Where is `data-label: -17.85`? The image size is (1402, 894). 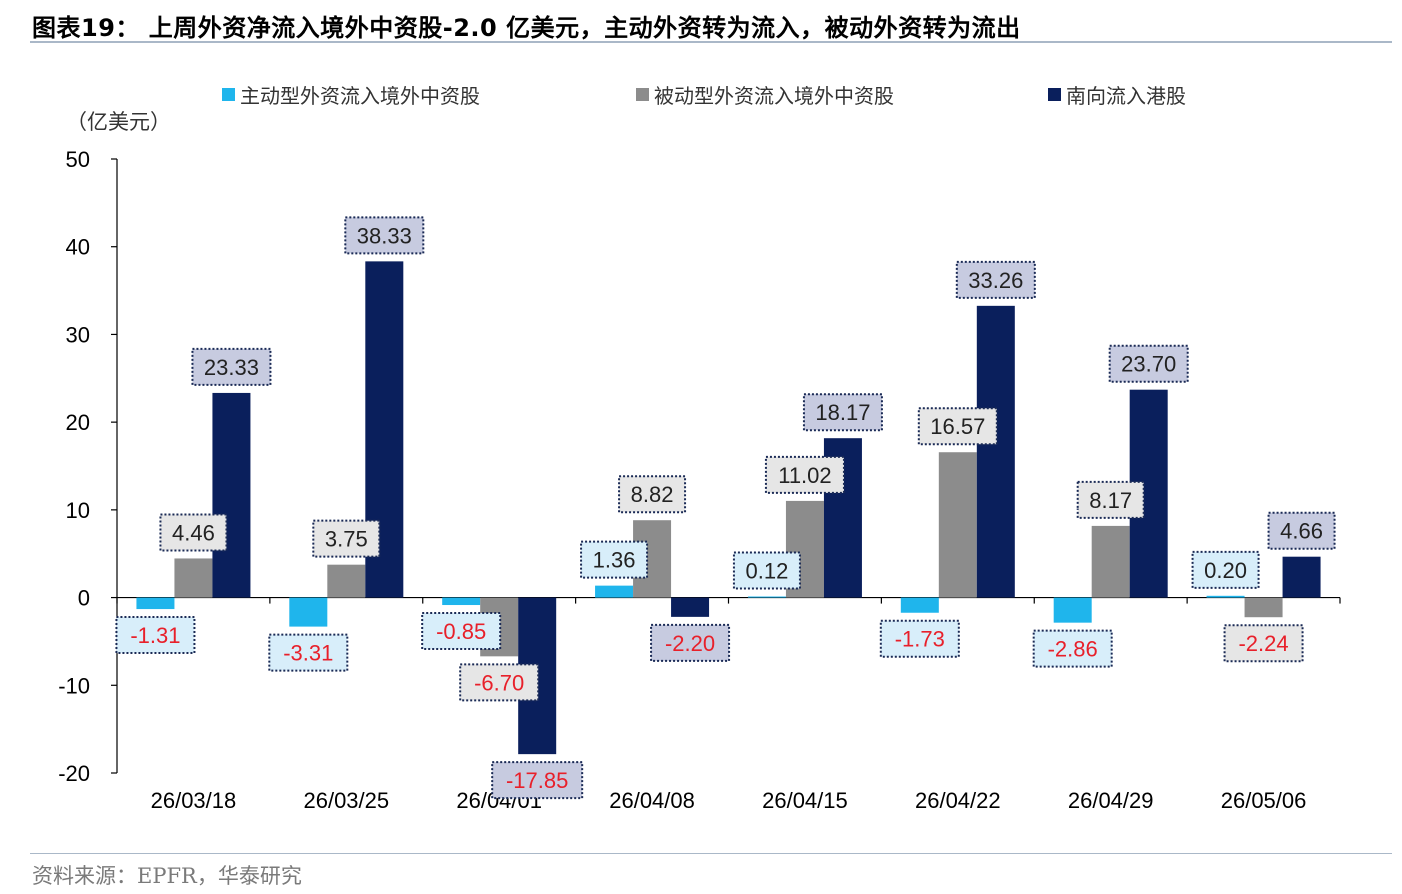
data-label: -17.85 is located at coordinates (537, 780).